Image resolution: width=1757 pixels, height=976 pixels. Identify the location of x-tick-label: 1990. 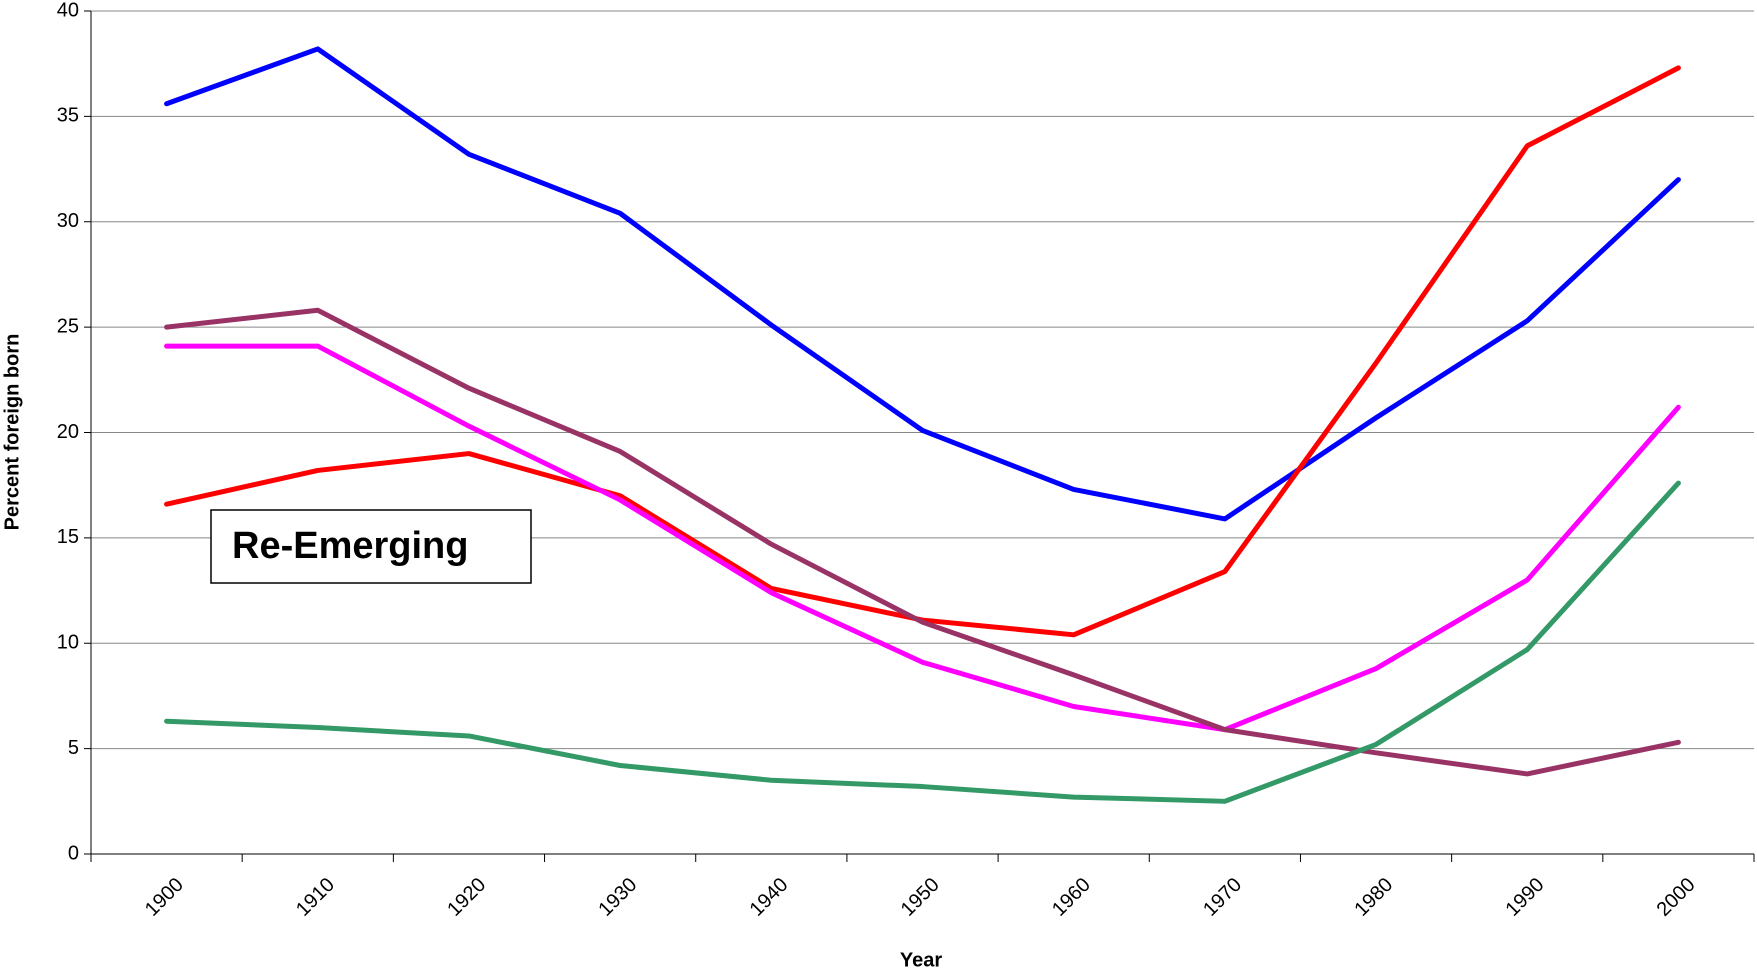
(1524, 897).